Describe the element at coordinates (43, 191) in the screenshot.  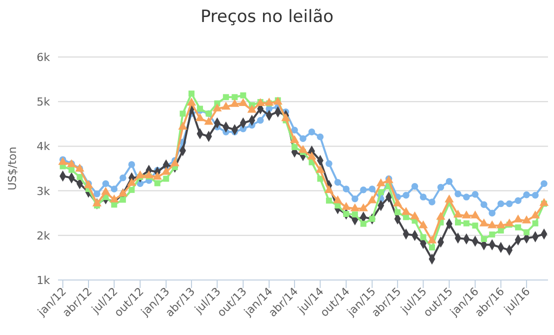
I see `y-tick-label: 3k` at that location.